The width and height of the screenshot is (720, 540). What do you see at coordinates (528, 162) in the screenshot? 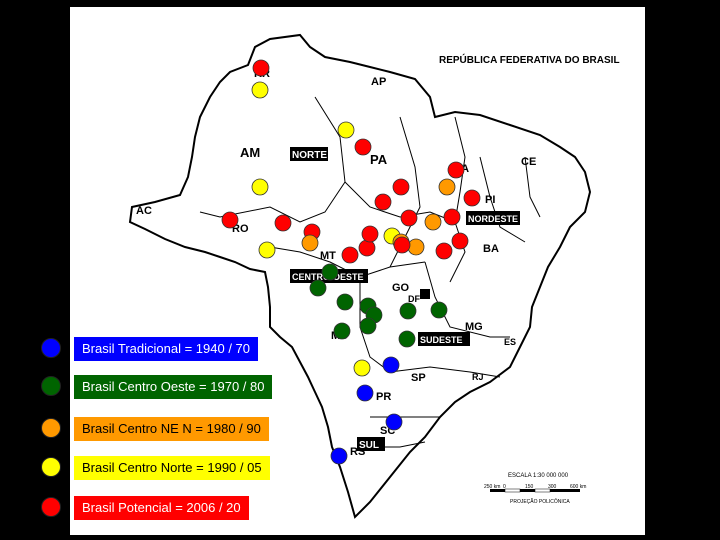
I see `state-label-ce: CE` at bounding box center [528, 162].